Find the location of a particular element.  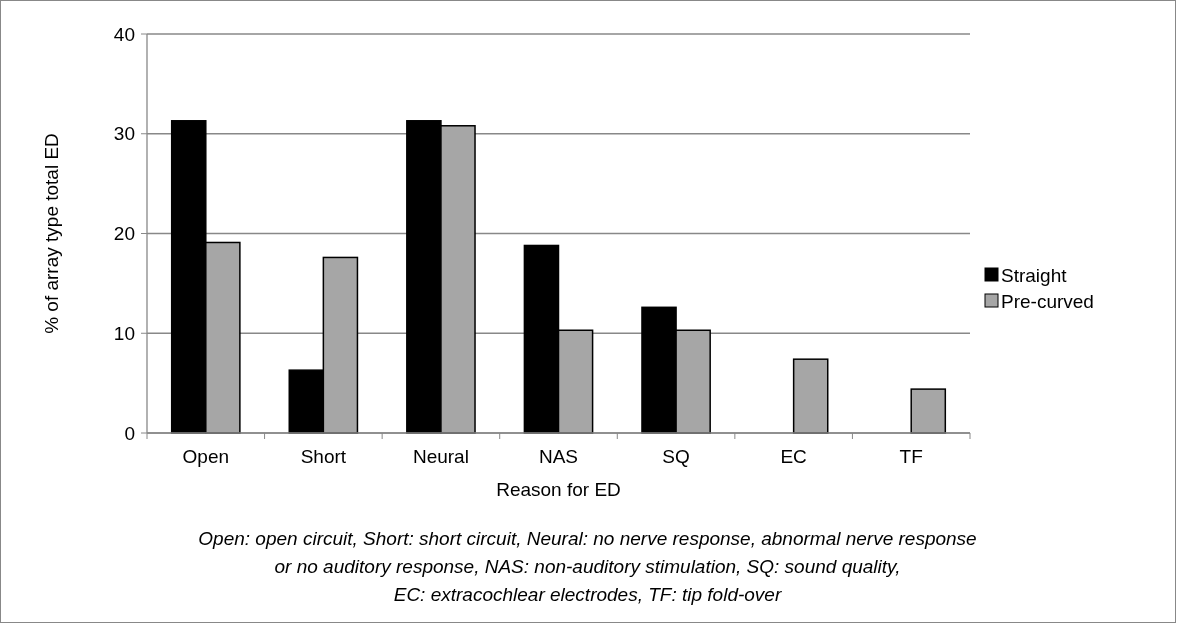

y-tick-label: 40 is located at coordinates (124, 34).